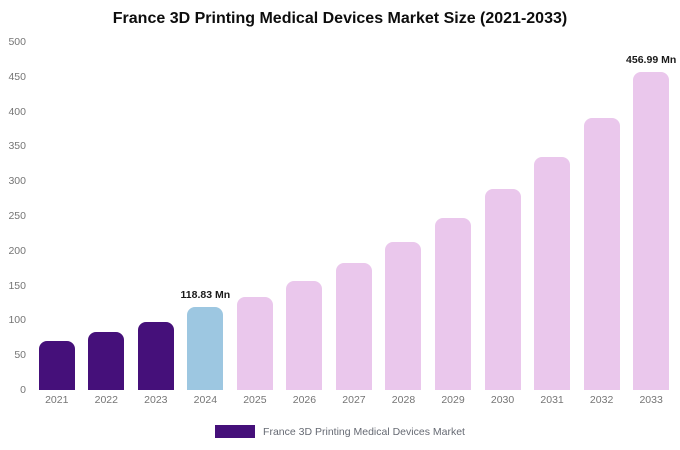 The width and height of the screenshot is (680, 450). I want to click on bar-cell-2024: 118.83 Mn, so click(205, 216).